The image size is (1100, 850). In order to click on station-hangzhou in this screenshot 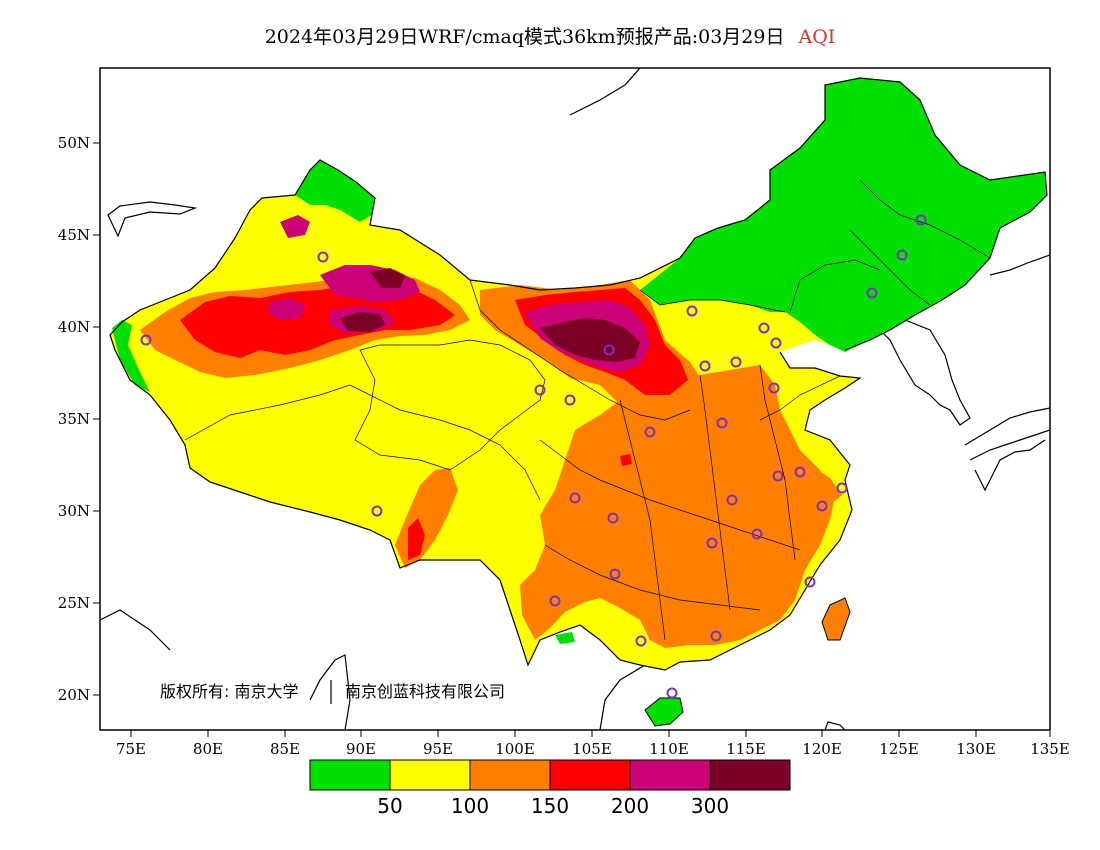, I will do `click(822, 506)`.